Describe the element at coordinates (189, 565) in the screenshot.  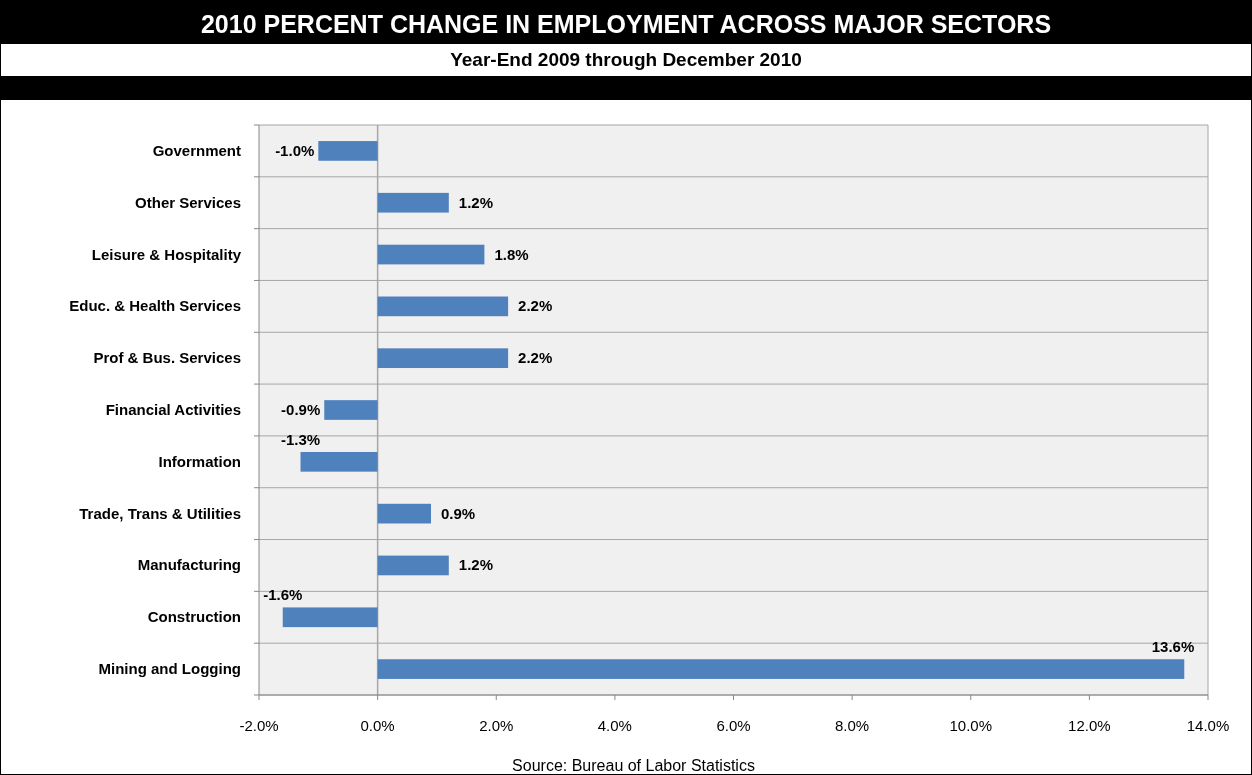
I see `y-tick-label: Manufacturing` at that location.